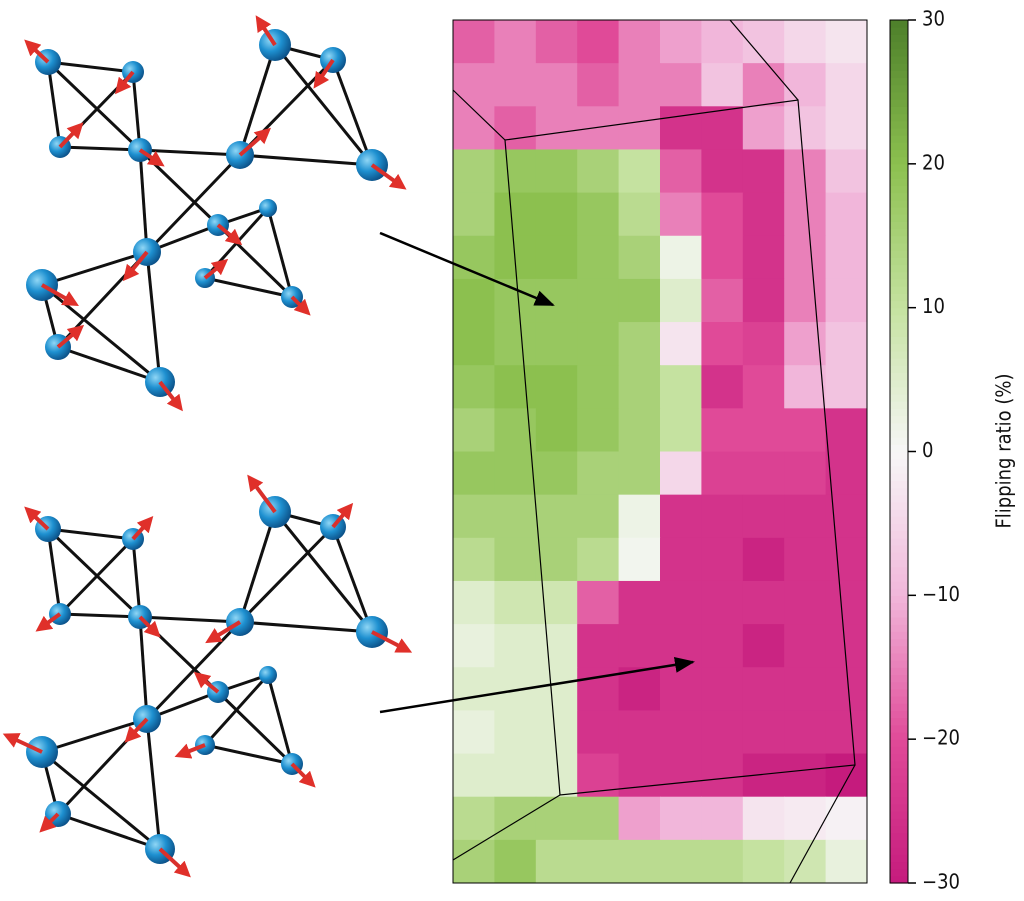 The image size is (1024, 901). Describe the element at coordinates (941, 594) in the screenshot. I see `colorbar-tick-label: −10` at that location.